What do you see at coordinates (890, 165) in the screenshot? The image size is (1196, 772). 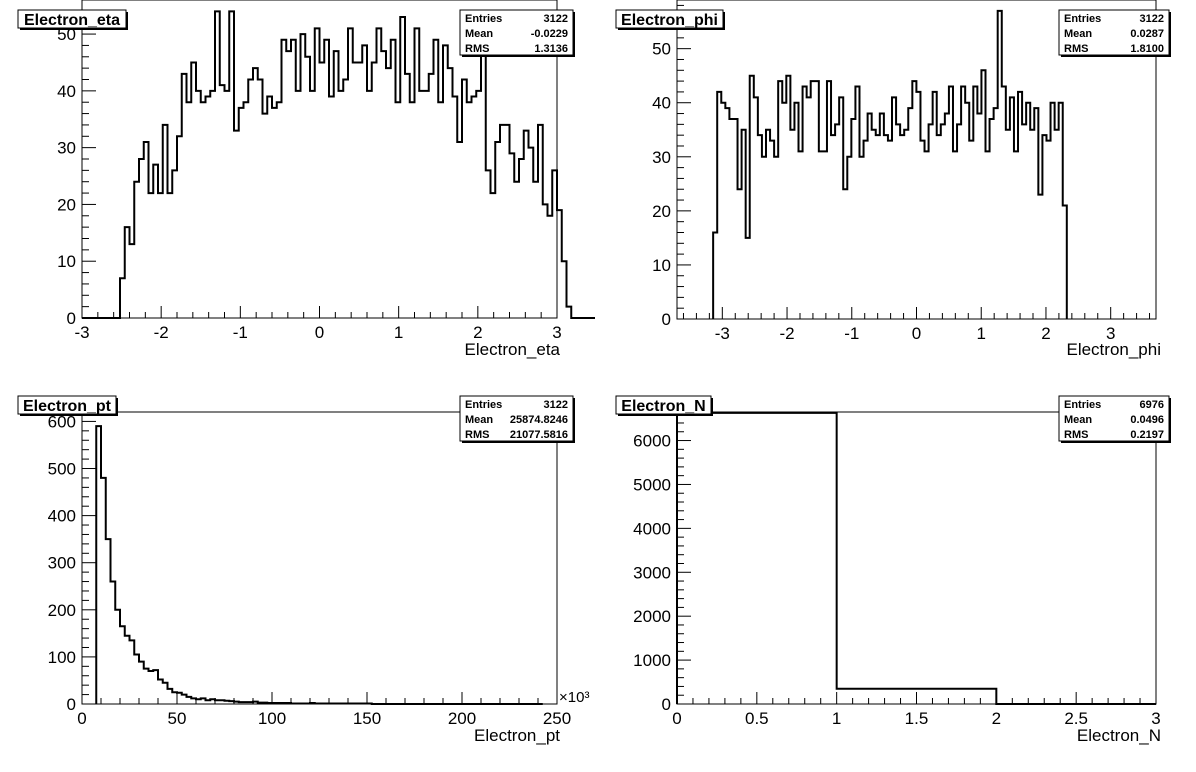 I see `histogram-bins` at bounding box center [890, 165].